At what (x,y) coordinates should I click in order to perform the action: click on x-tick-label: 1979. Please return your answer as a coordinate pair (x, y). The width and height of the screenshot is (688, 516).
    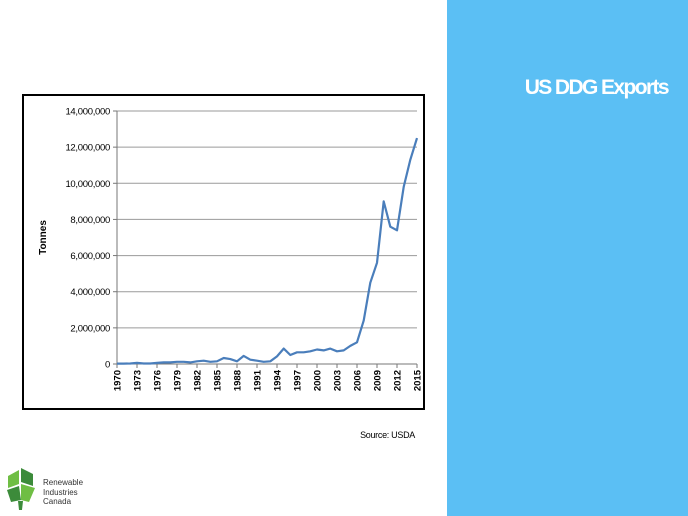
    Looking at the image, I should click on (178, 380).